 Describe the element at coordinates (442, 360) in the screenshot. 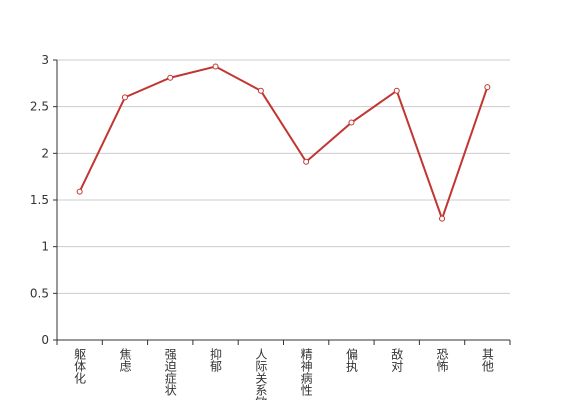

I see `x-tick-label: 恐怖` at that location.